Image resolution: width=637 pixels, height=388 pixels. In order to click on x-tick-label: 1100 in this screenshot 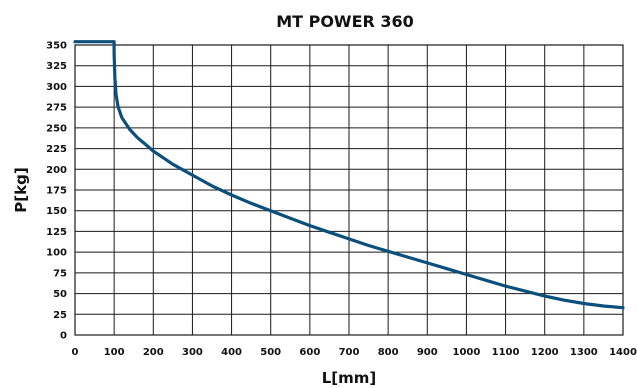, I will do `click(506, 352)`.